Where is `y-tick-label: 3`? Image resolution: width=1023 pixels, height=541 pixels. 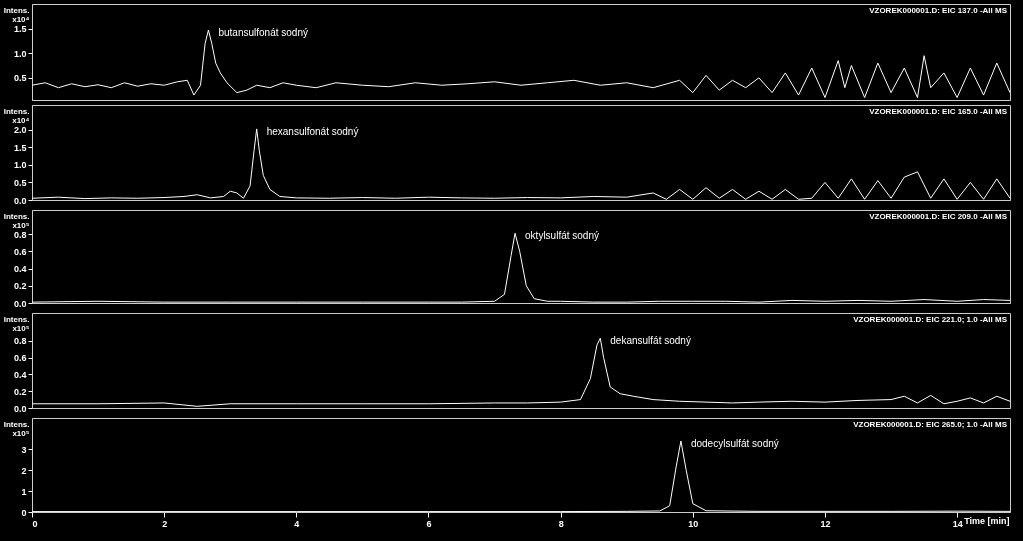 y-tick-label: 3 is located at coordinates (24, 449).